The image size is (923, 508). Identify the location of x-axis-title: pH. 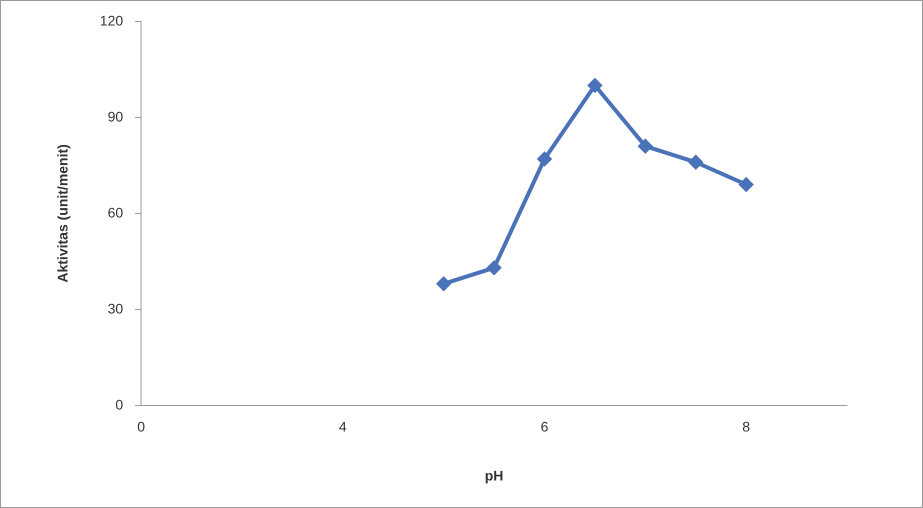
(494, 475).